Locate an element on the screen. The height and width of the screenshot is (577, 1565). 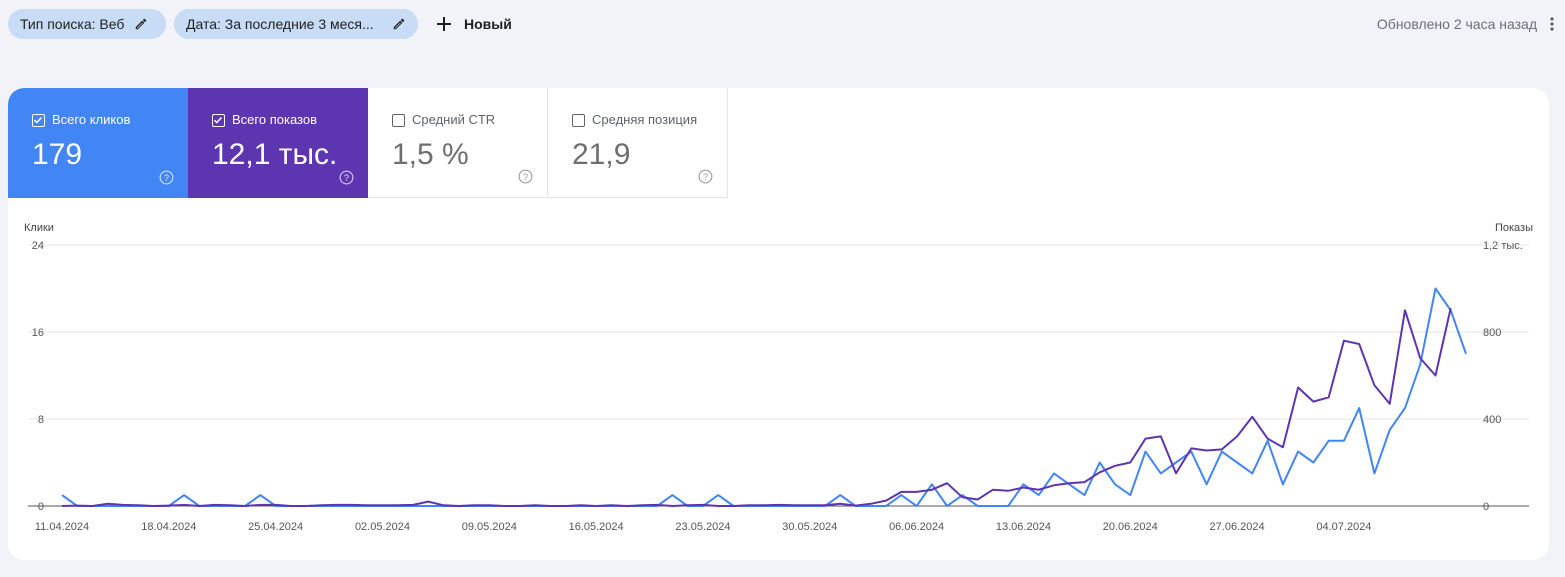
x-tick-label: 13.06.2024 is located at coordinates (1023, 527).